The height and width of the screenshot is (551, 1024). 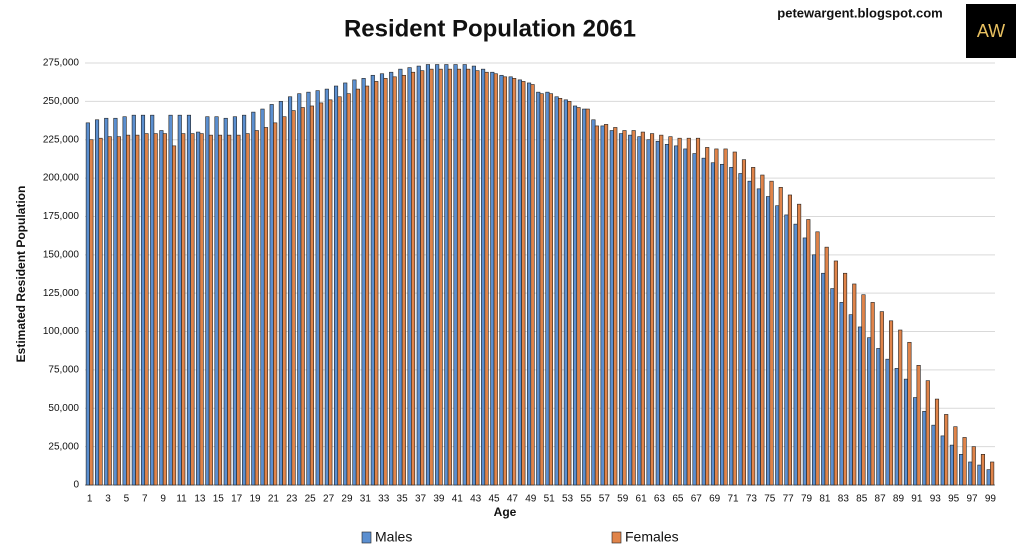 I want to click on y-tick-label: 125,000, so click(x=61, y=293).